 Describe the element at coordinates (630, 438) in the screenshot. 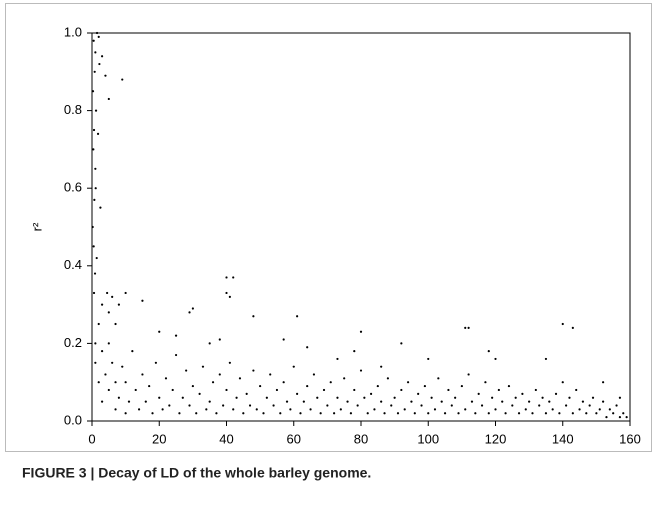

I see `x-tick-label: 160` at that location.